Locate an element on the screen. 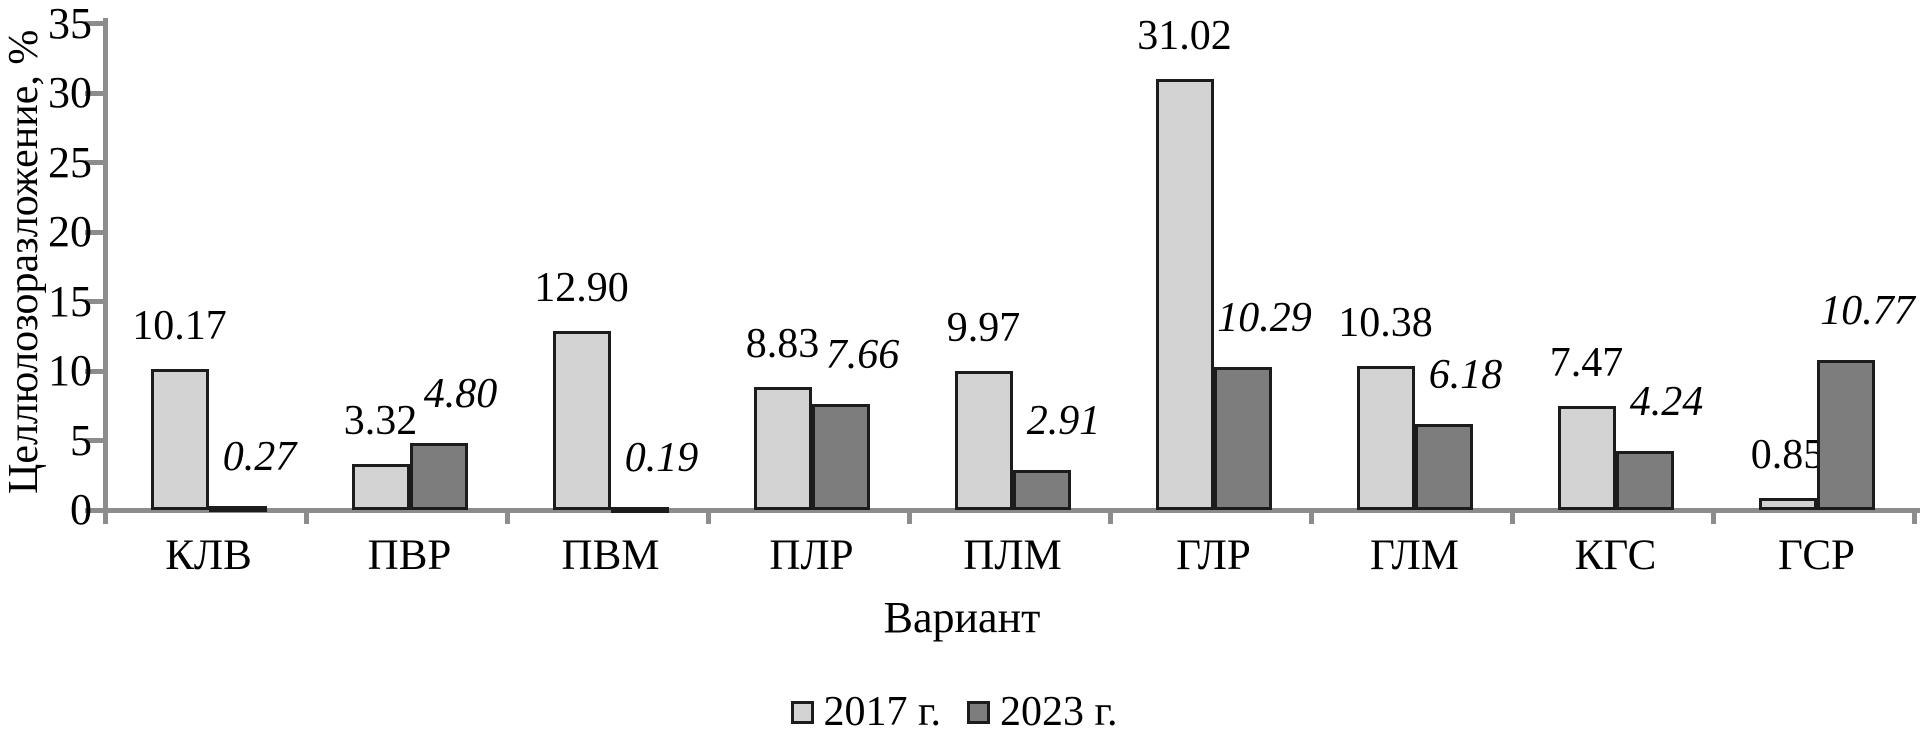 The image size is (1928, 733). bar-s0-c2 is located at coordinates (581, 420).